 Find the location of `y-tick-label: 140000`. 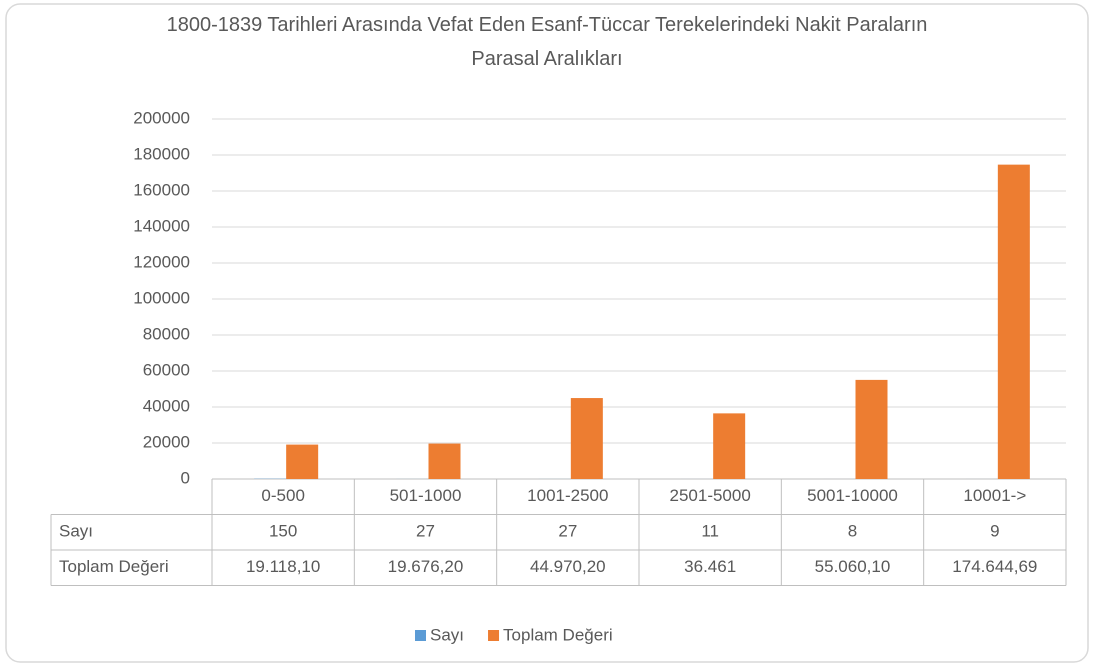

y-tick-label: 140000 is located at coordinates (161, 225).